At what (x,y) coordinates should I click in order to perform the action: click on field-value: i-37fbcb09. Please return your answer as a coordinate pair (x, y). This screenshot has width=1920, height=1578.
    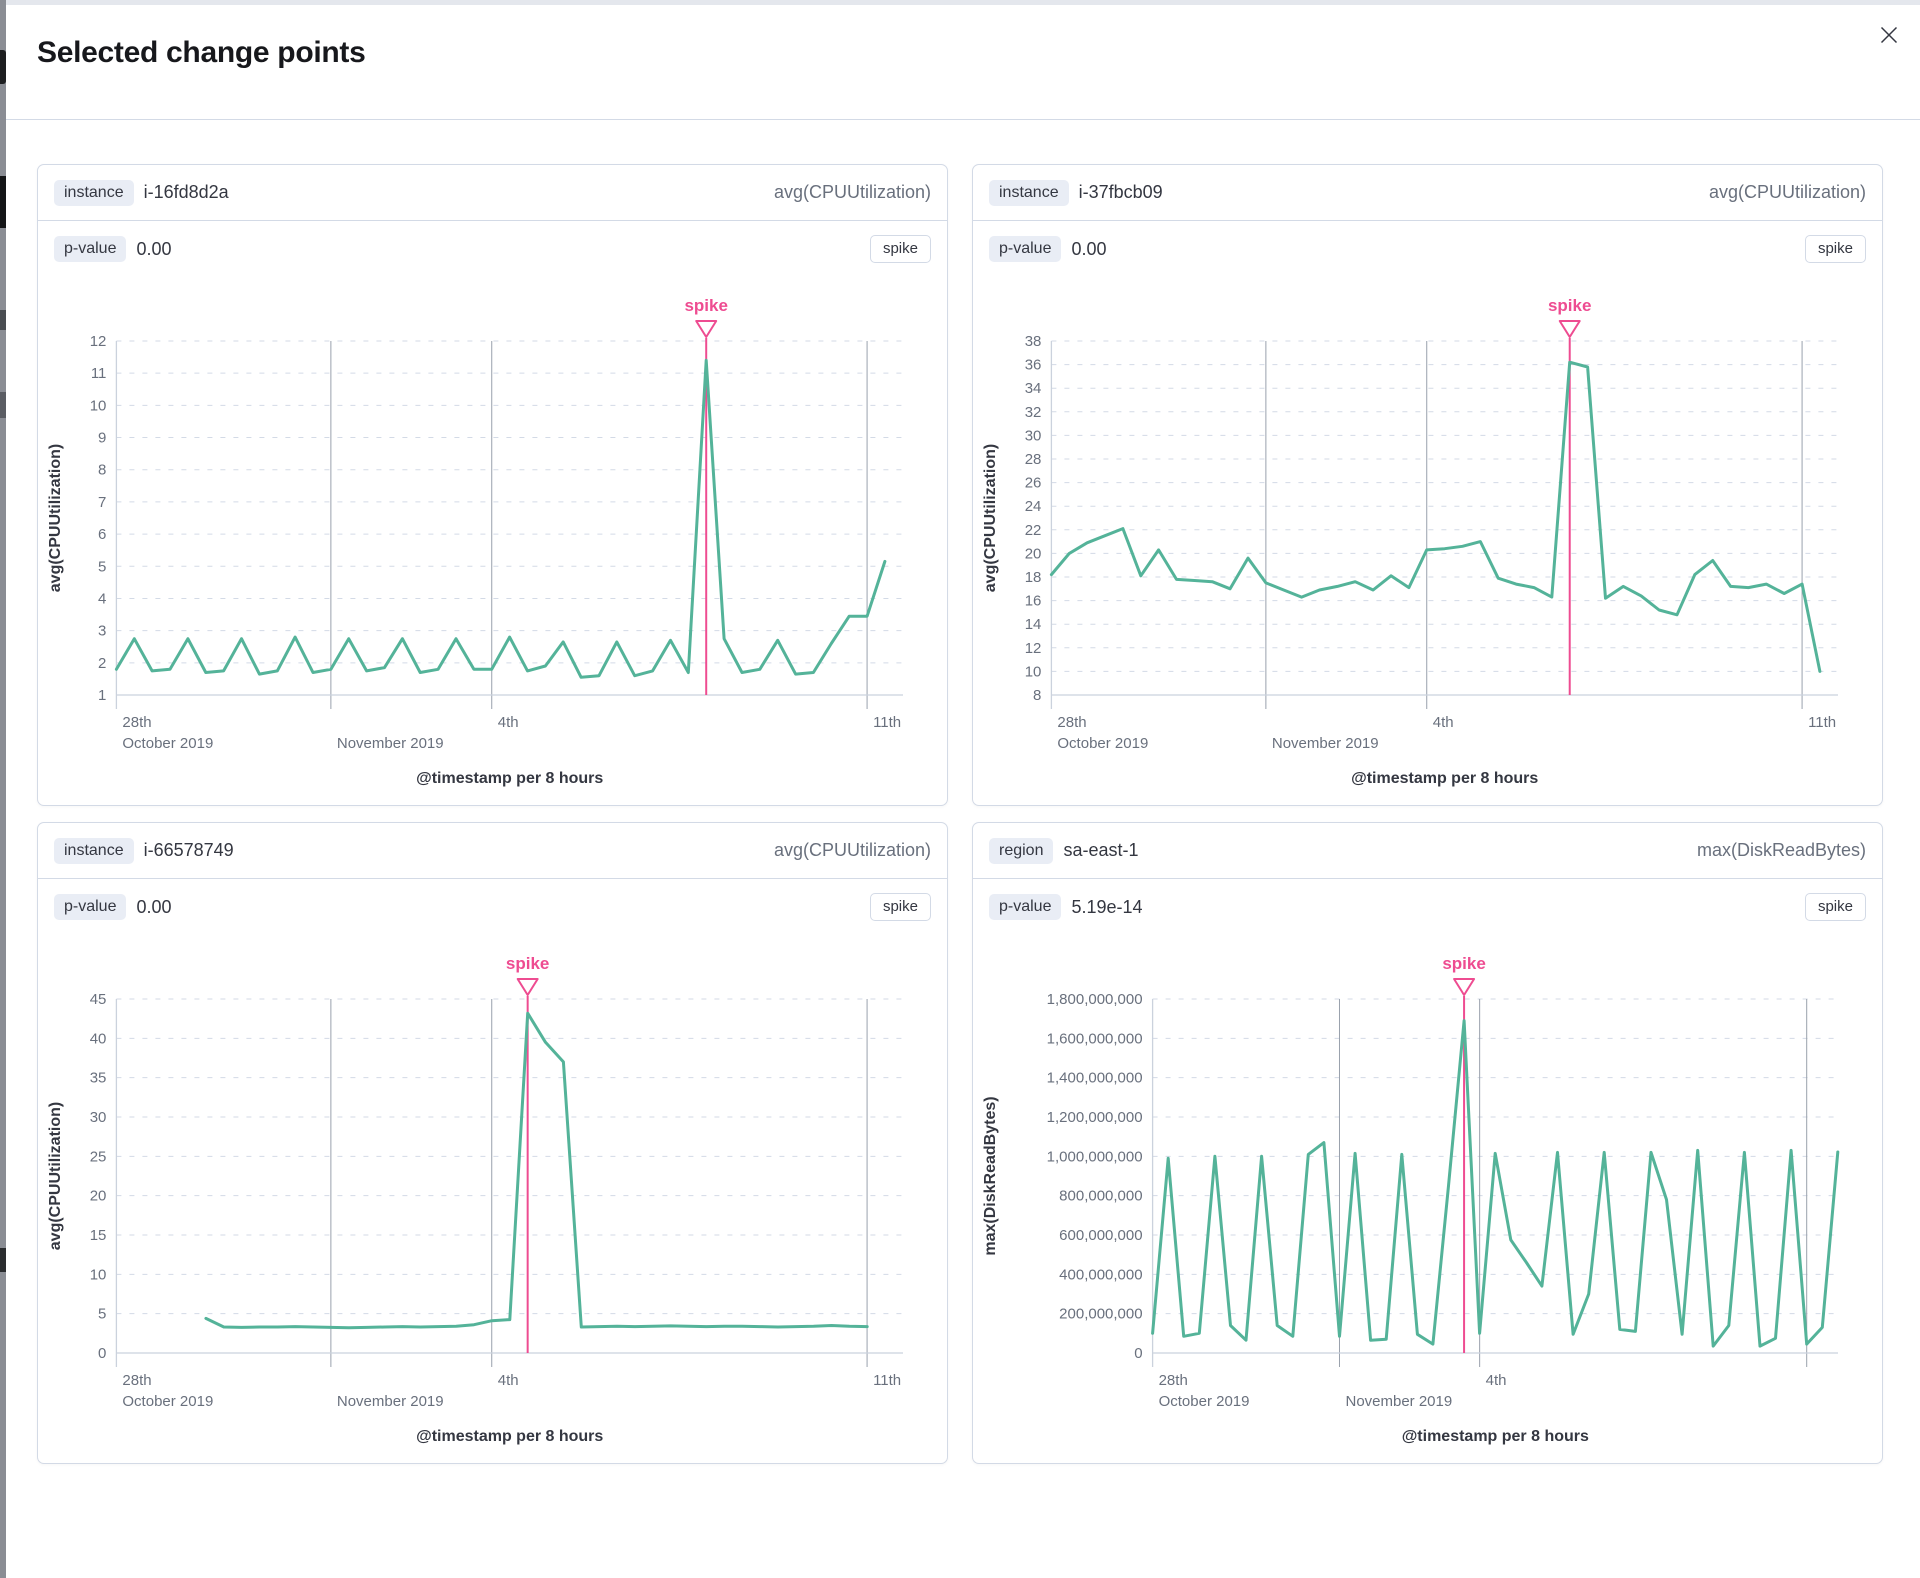
    Looking at the image, I should click on (1120, 192).